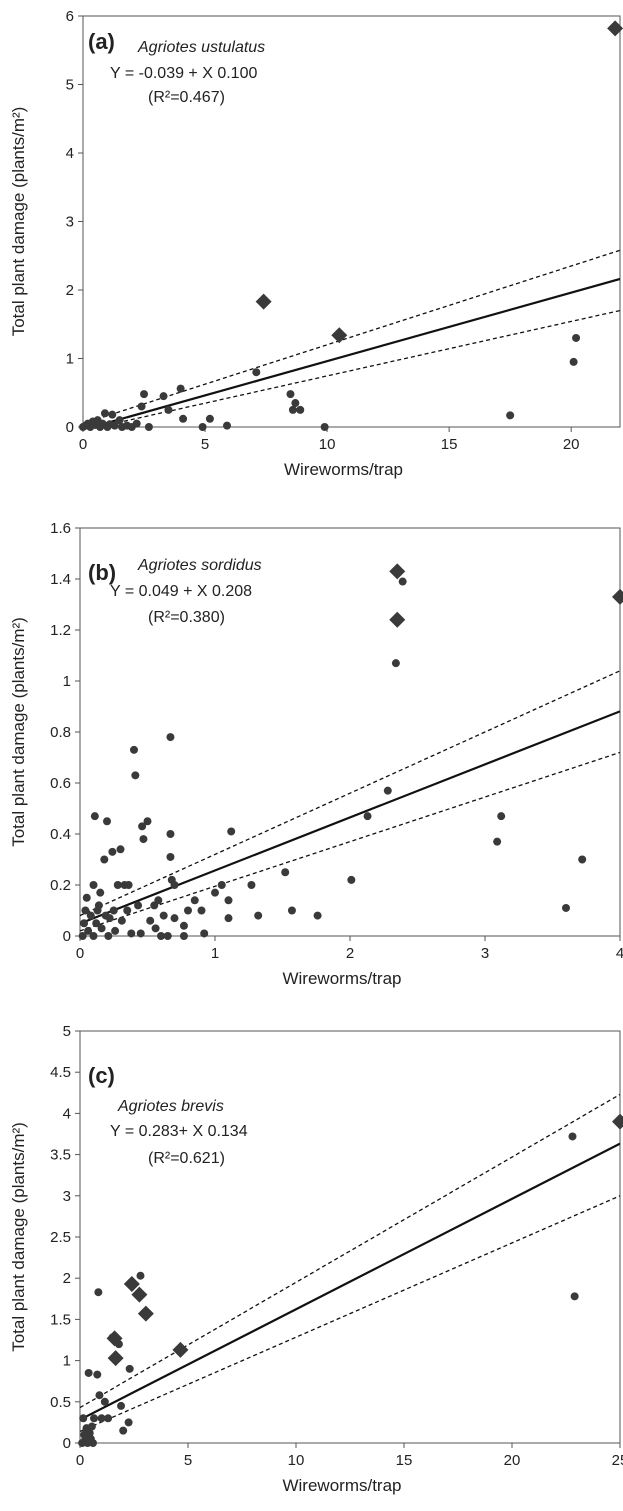  I want to click on x-tick-label: 20, so click(512, 1460).